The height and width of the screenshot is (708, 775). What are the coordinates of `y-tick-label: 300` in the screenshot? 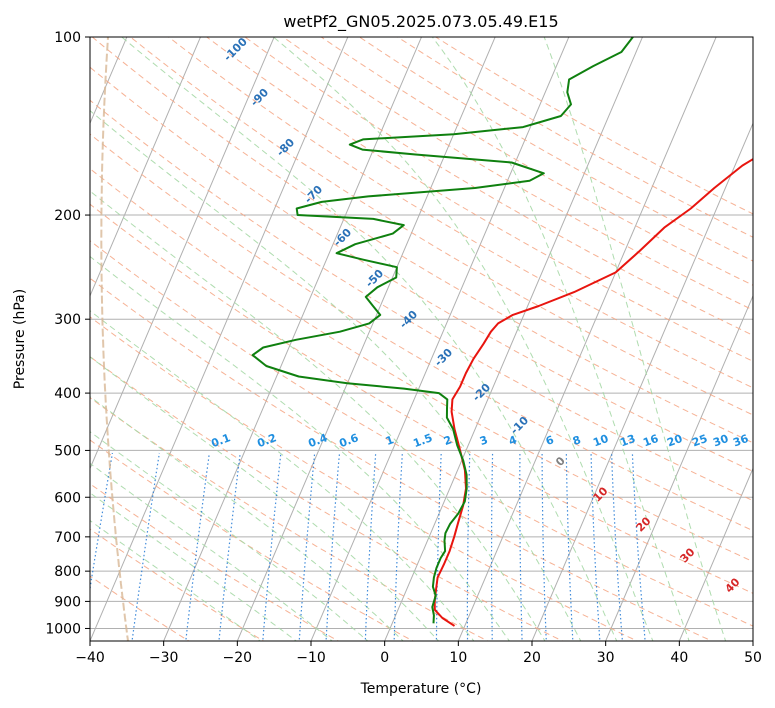 It's located at (67, 320).